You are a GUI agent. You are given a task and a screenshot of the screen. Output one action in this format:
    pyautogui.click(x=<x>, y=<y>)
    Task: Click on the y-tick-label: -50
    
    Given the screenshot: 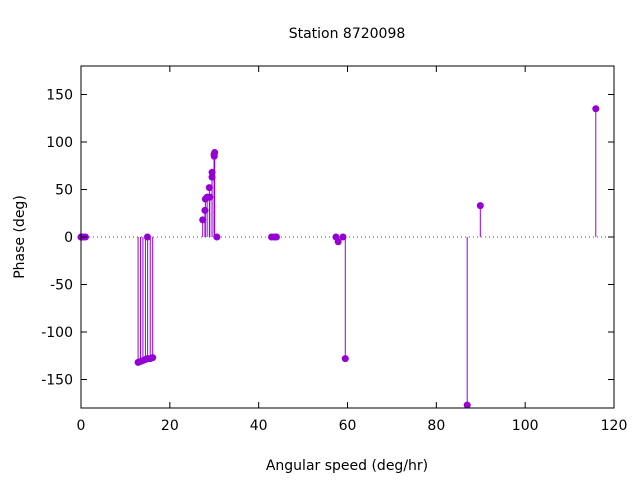 What is the action you would take?
    pyautogui.click(x=61, y=286)
    